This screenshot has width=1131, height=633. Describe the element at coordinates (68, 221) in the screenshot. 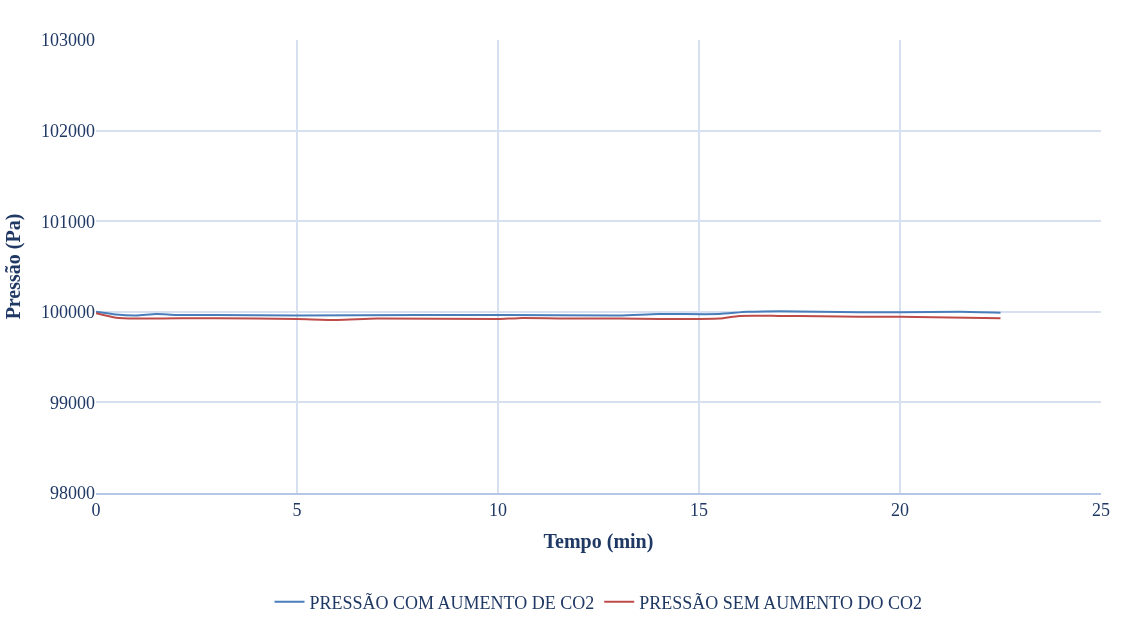

I see `y-tick-label: 101000` at that location.